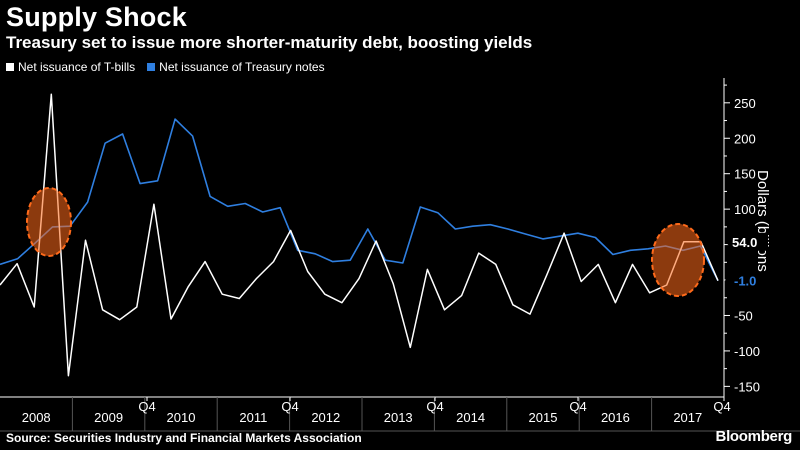 The width and height of the screenshot is (800, 450). Describe the element at coordinates (10, 67) in the screenshot. I see `legend-swatch-tbills` at that location.